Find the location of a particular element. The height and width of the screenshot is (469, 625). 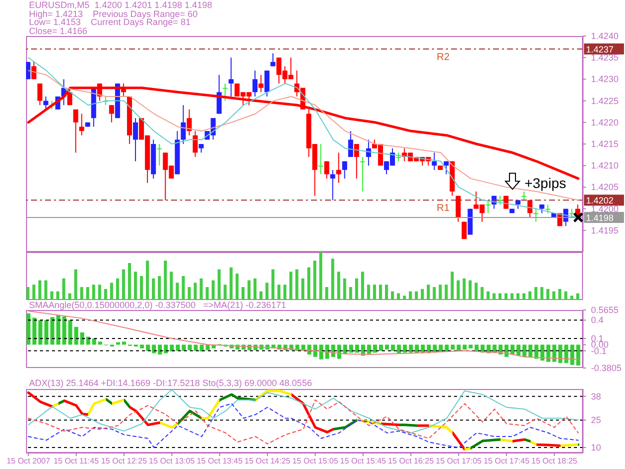

chart-title: SMAAngle(50,0.15000000,2,0) -0.337500 =>MA(21) -0.236171 is located at coordinates (157, 305).